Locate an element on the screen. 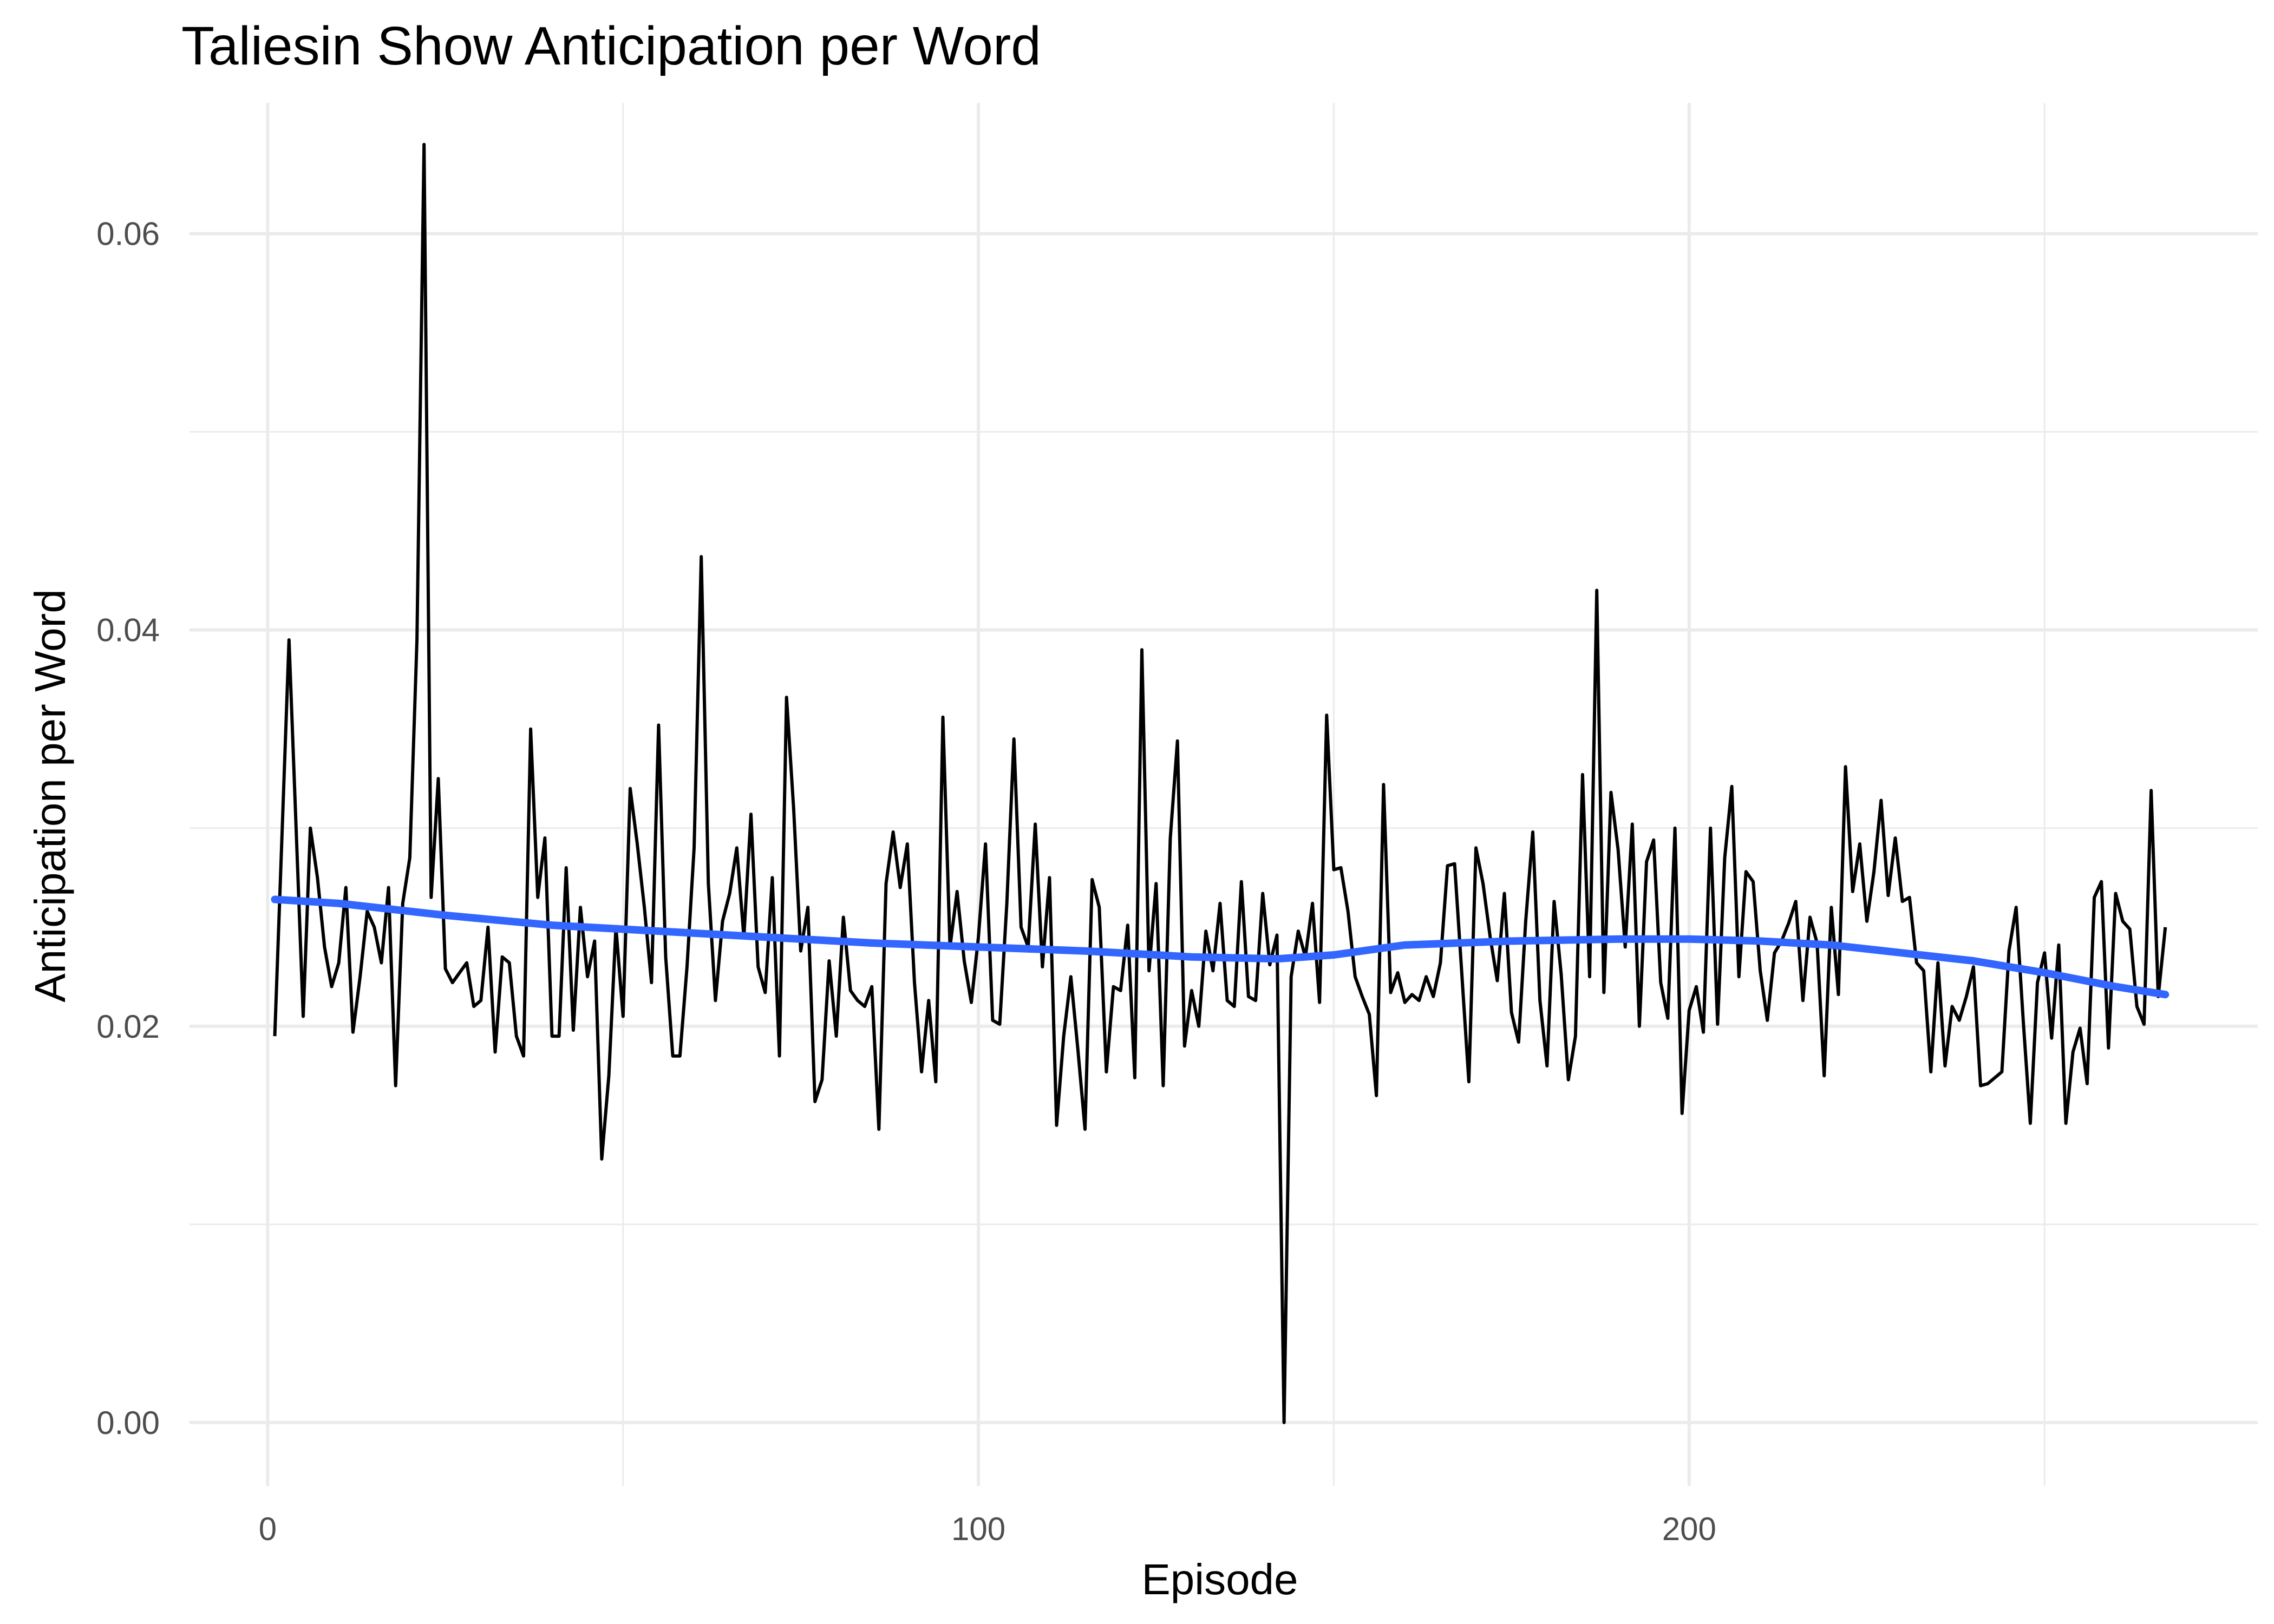 Image resolution: width=2274 pixels, height=1624 pixels. y-tick-label: 0.02 is located at coordinates (128, 1027).